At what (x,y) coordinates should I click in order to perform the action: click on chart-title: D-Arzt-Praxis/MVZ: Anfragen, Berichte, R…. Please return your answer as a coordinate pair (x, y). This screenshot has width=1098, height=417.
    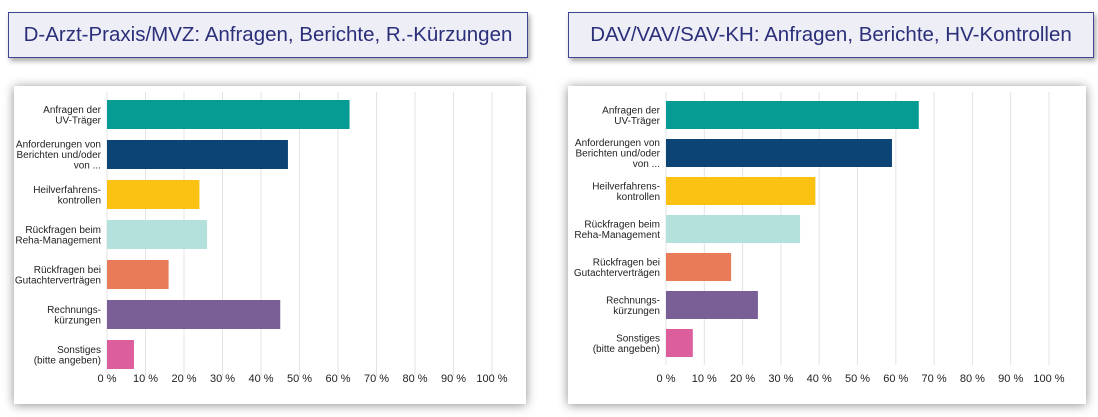
    Looking at the image, I should click on (268, 35).